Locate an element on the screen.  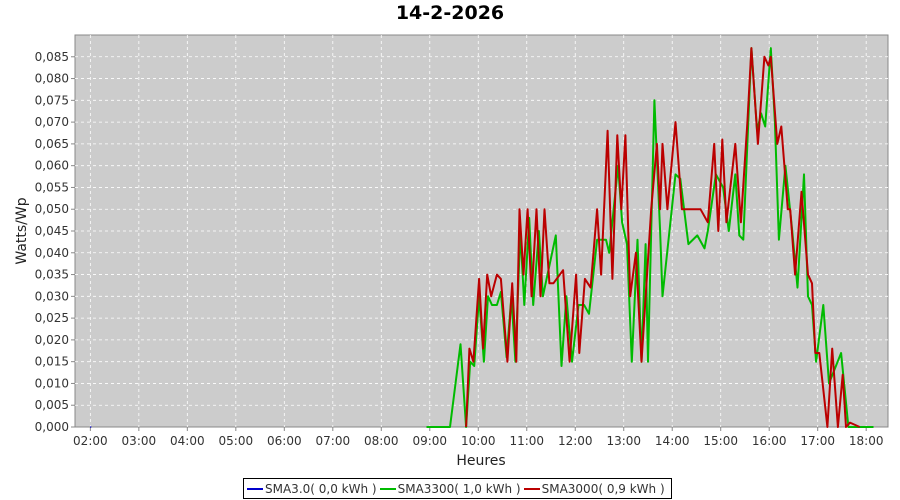
y-tick-label: 0,020 is located at coordinates (52, 340).